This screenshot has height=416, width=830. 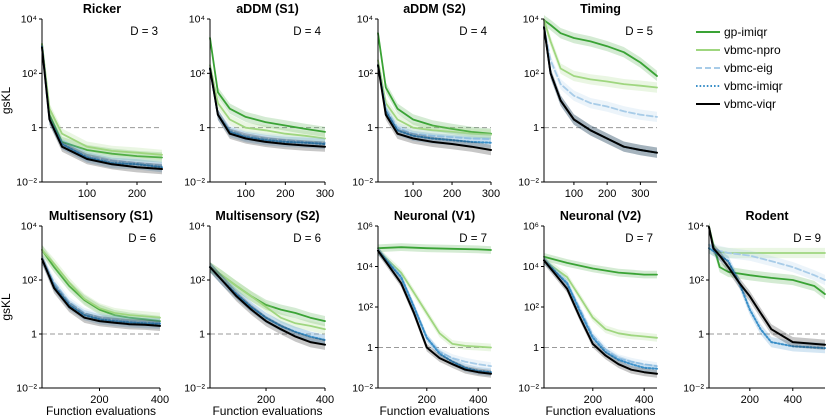 I want to click on dimension-label: D = 3, so click(x=144, y=32).